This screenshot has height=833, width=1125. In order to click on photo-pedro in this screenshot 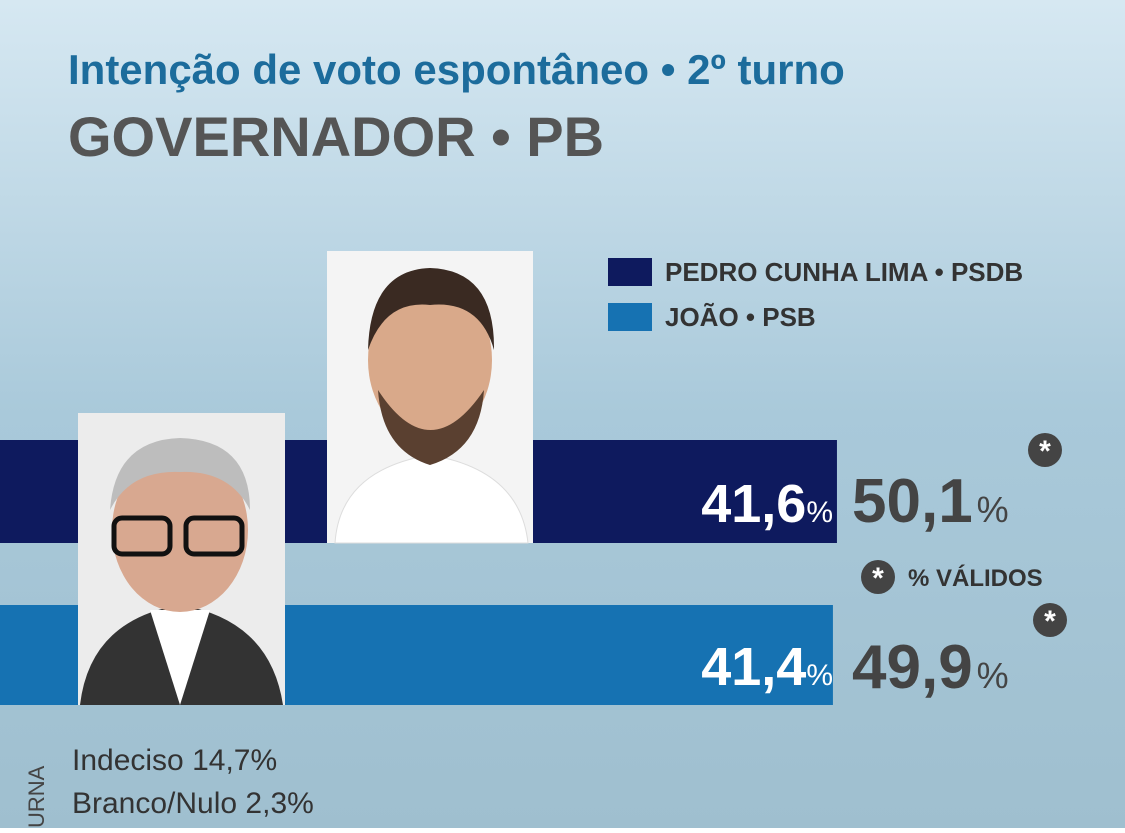, I will do `click(430, 397)`.